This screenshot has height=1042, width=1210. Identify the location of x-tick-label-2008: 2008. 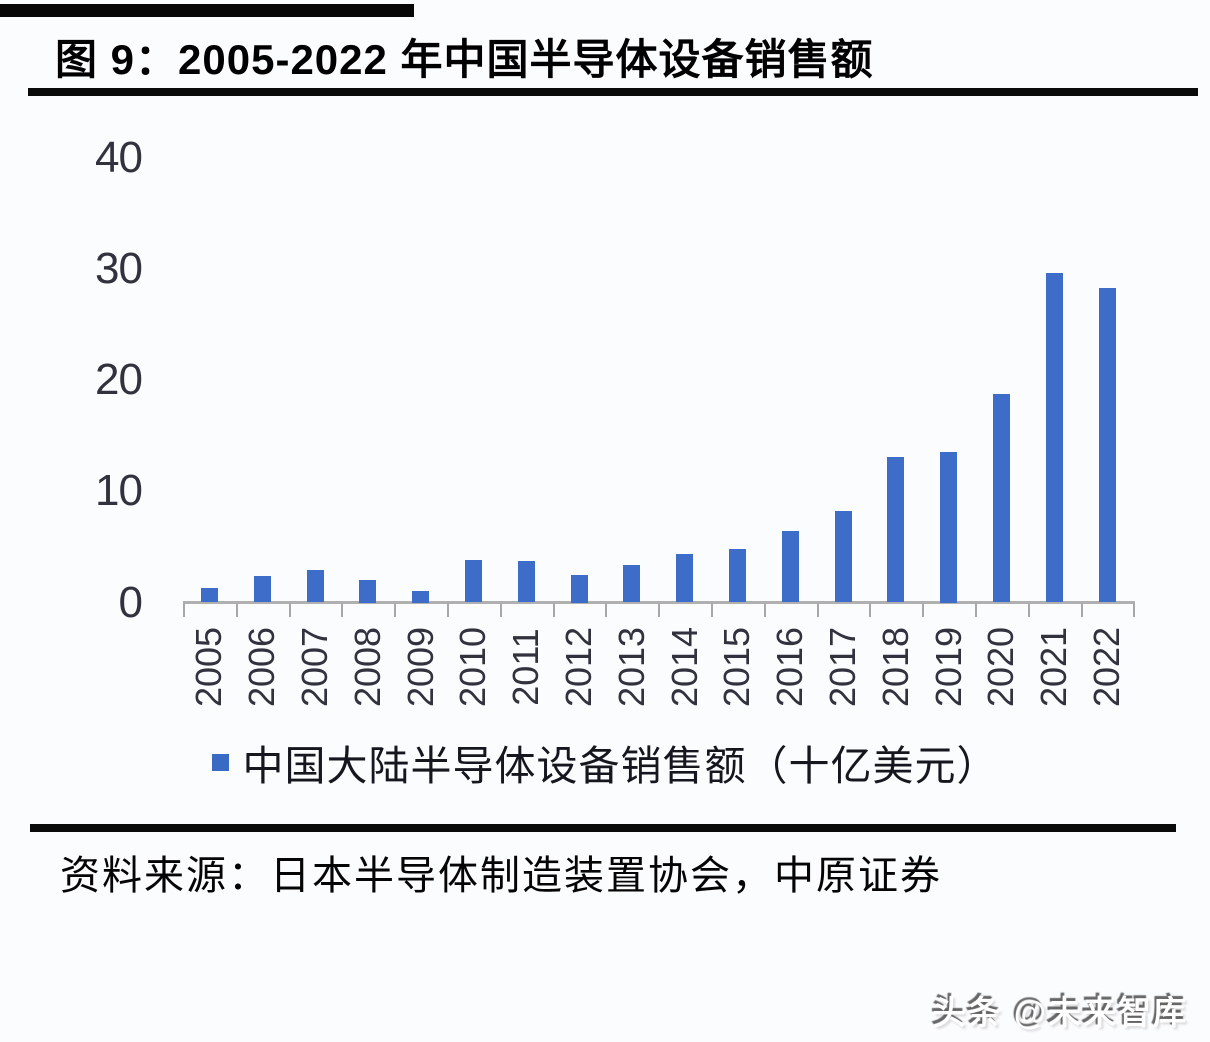
(367, 667).